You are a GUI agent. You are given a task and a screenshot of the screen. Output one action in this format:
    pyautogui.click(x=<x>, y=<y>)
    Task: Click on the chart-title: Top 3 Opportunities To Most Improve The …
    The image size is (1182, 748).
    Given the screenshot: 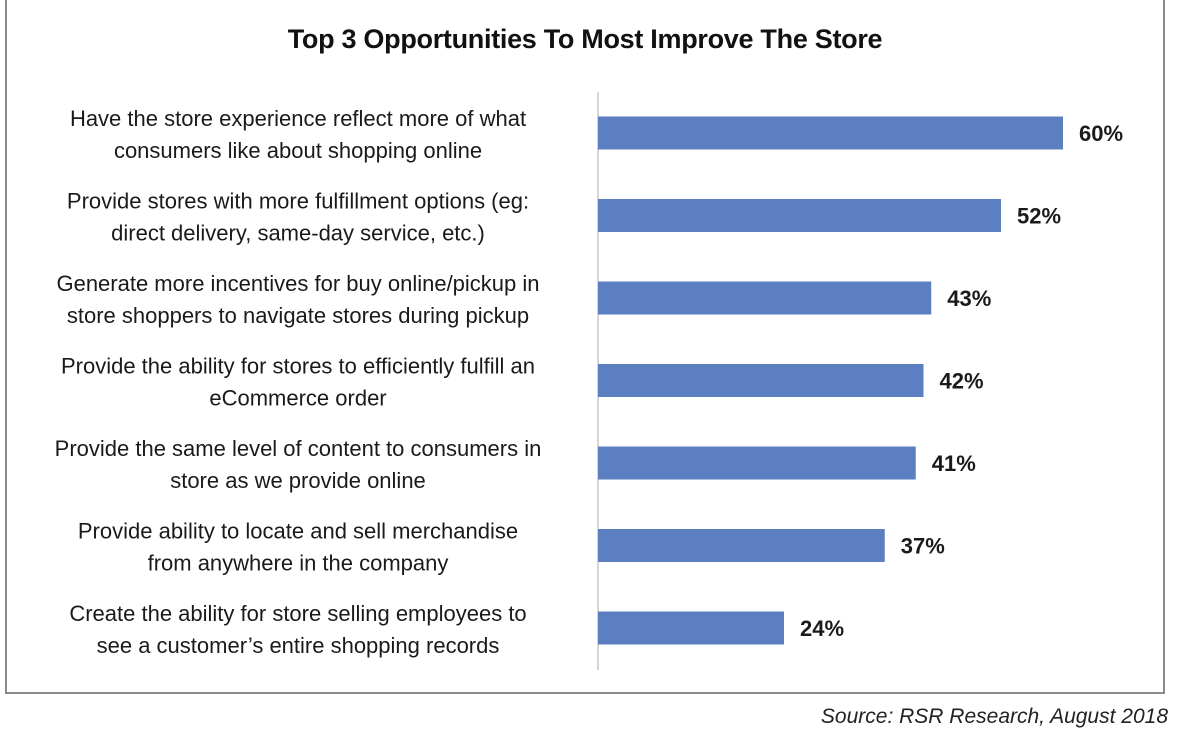 What is the action you would take?
    pyautogui.click(x=585, y=39)
    